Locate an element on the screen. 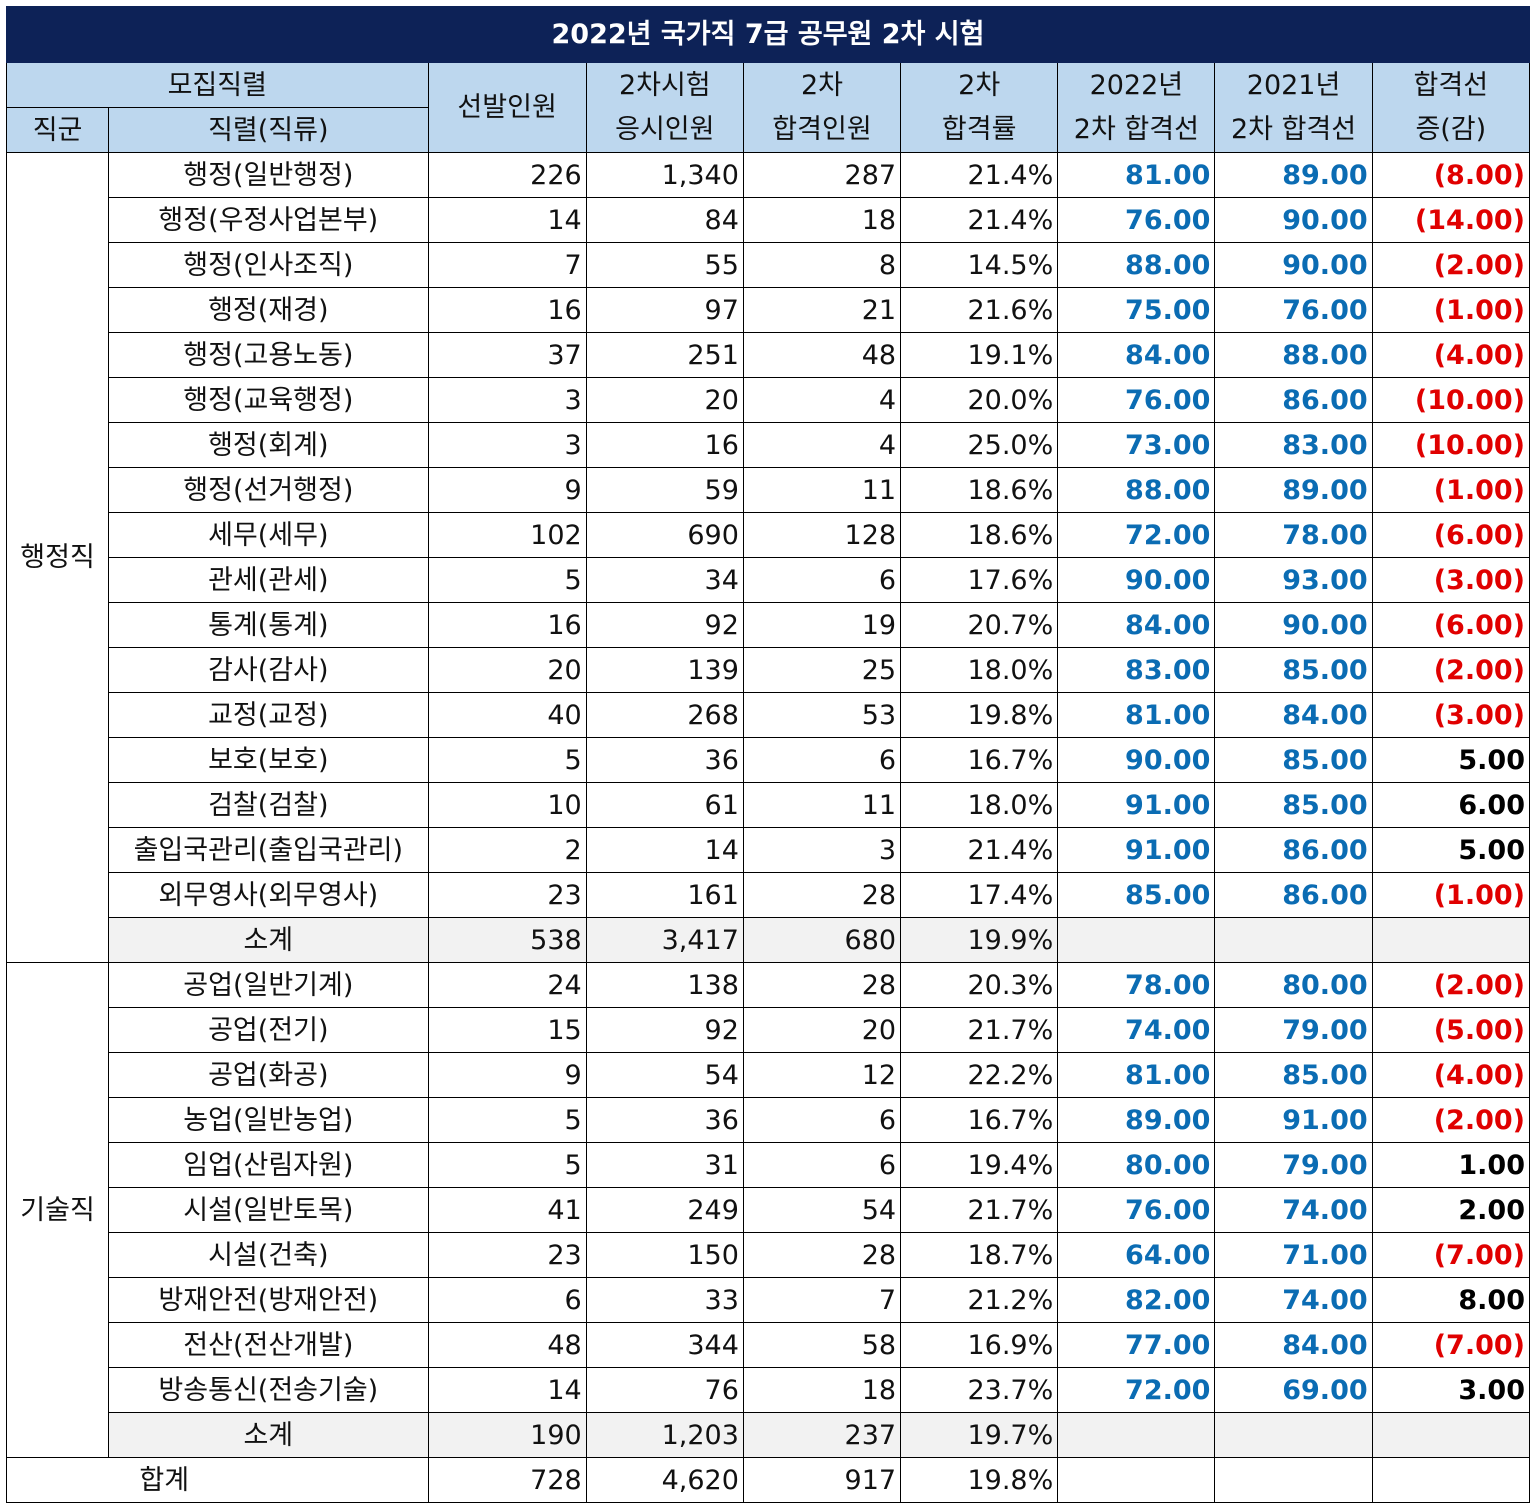  group-name-cell: 기술직 is located at coordinates (57, 1210).